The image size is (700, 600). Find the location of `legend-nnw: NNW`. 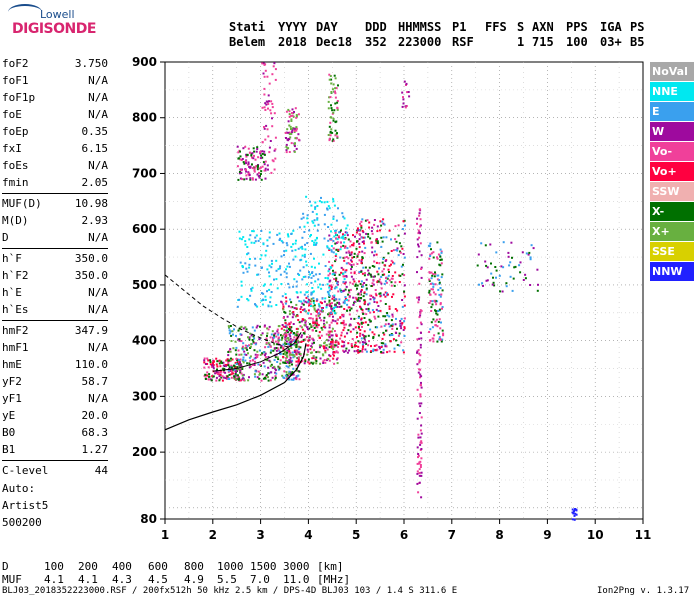

legend-nnw: NNW is located at coordinates (672, 271).